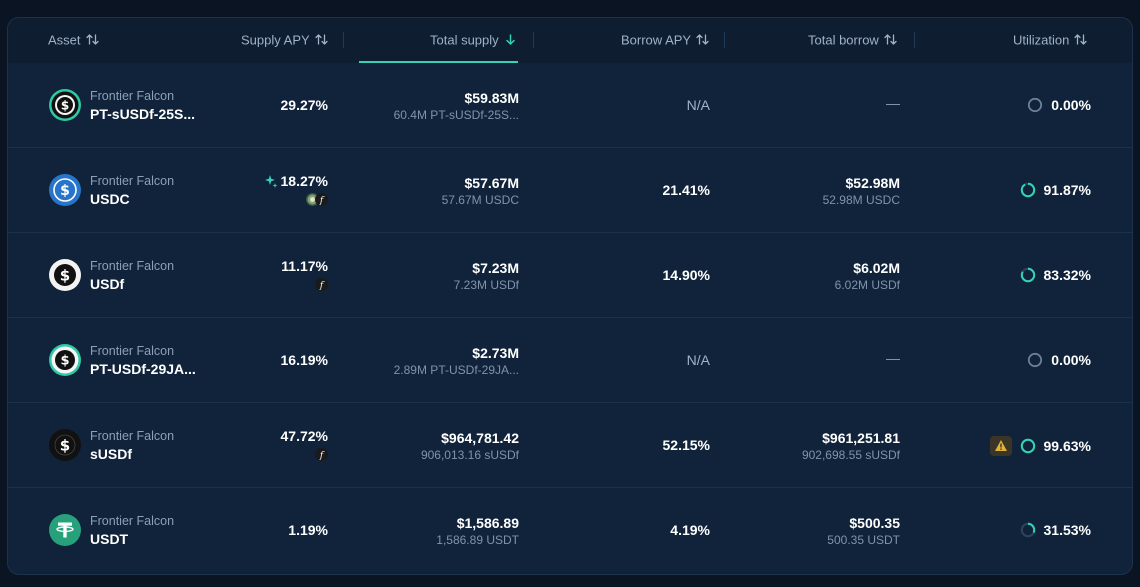  I want to click on utilization-value: 31.53%, so click(1067, 529).